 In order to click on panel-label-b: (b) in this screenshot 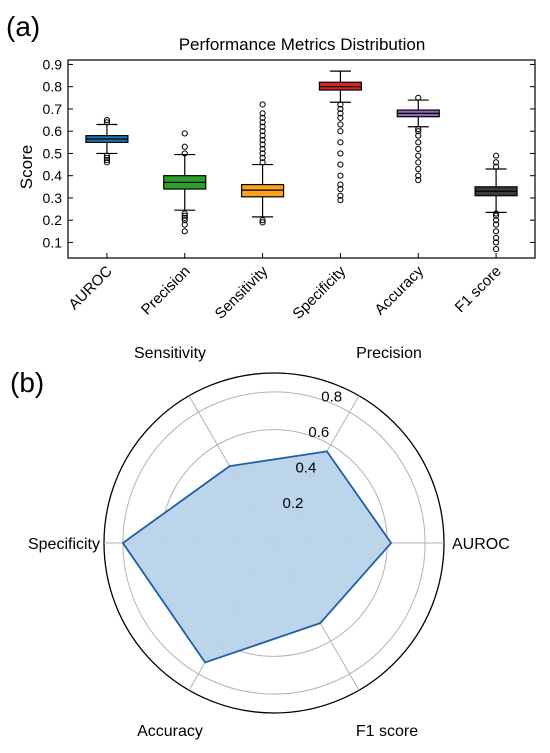, I will do `click(27, 382)`.